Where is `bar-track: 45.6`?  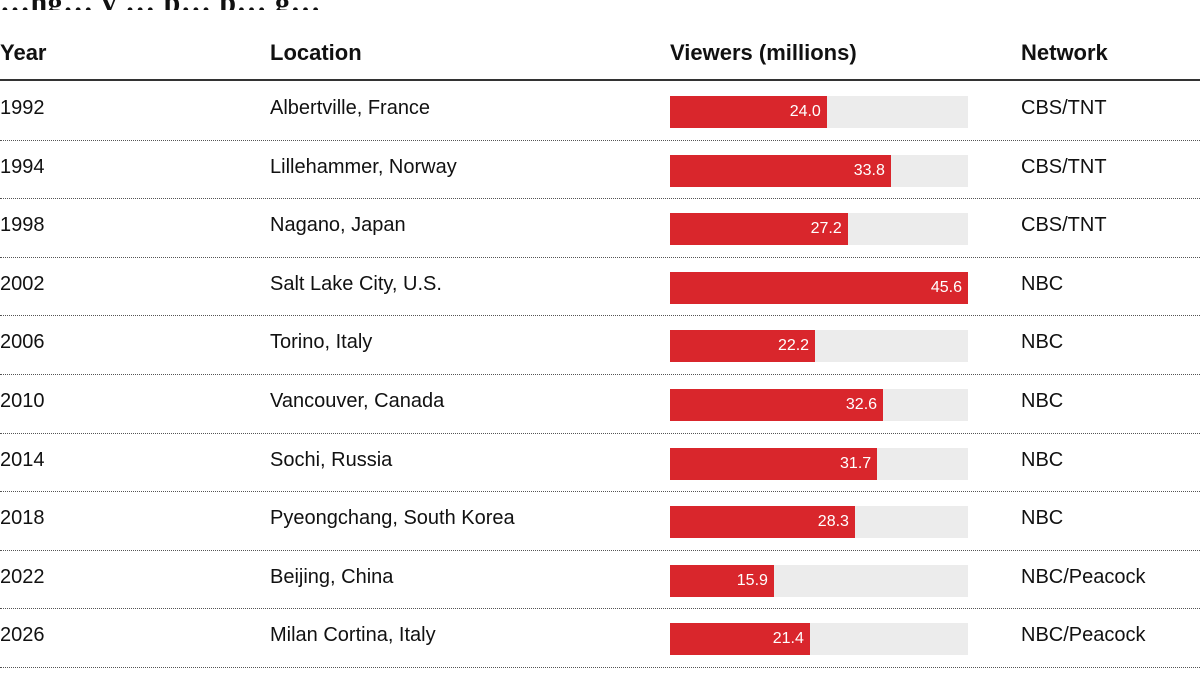
bar-track: 45.6 is located at coordinates (819, 287).